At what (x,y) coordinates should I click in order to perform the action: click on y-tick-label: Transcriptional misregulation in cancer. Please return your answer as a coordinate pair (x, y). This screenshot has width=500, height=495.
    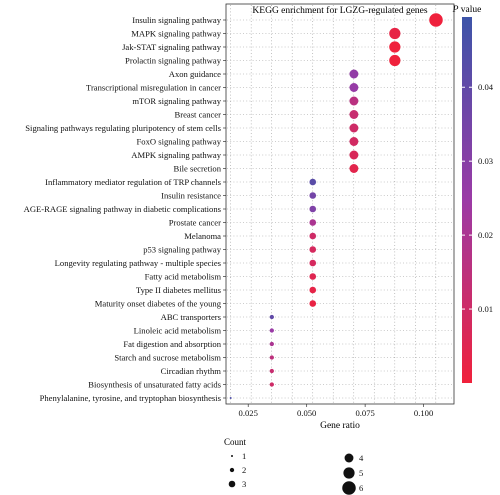
    Looking at the image, I should click on (153, 88).